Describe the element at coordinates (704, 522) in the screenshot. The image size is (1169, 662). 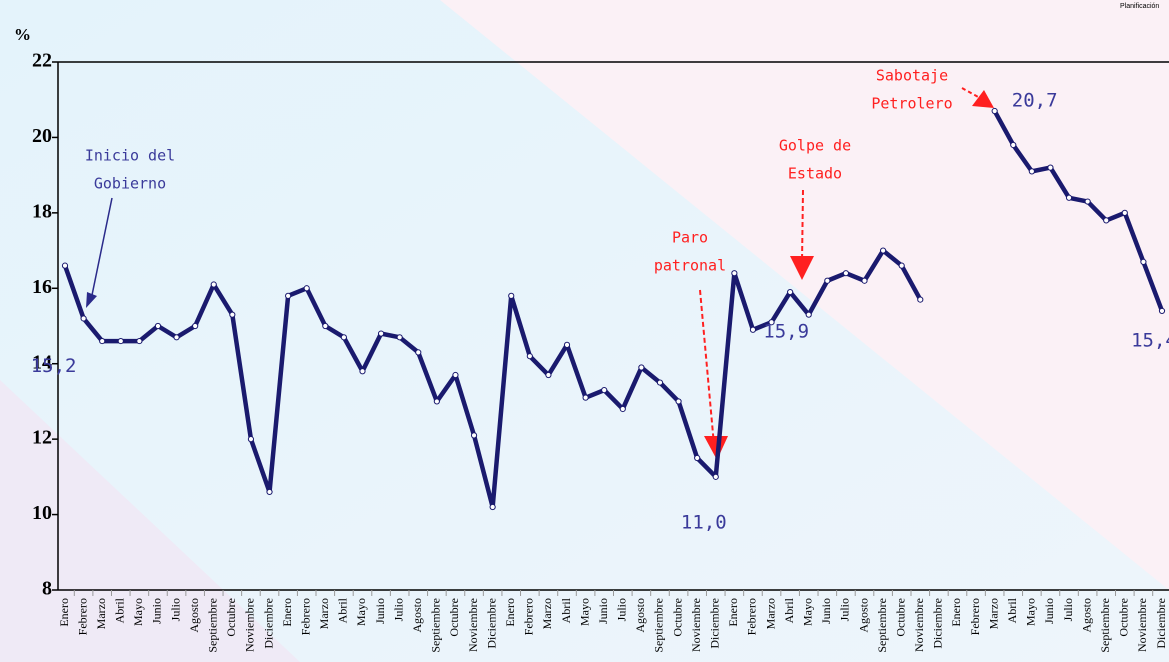
I see `value-label: 11,0` at that location.